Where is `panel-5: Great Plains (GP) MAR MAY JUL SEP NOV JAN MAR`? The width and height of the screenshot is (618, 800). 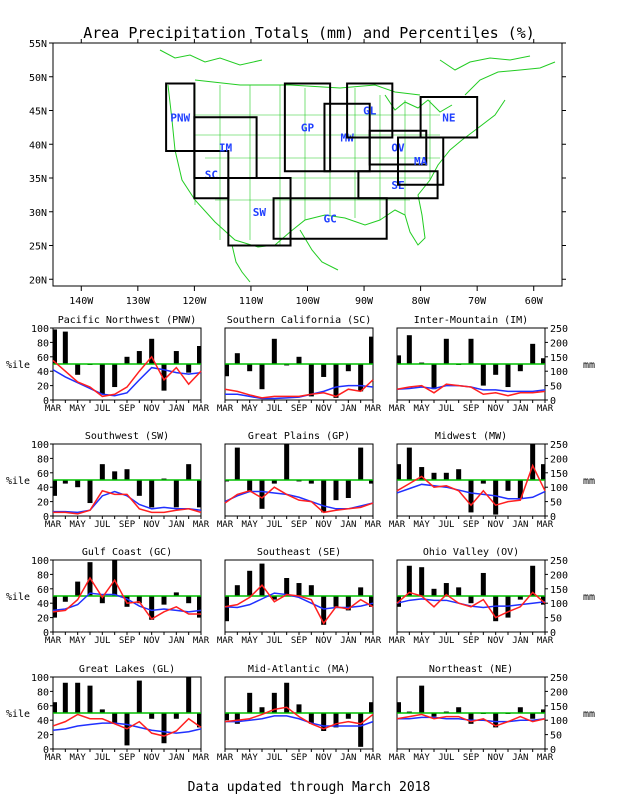 panel-5: Great Plains (GP) MAR MAY JUL SEP NOV JAN MAR is located at coordinates (299, 480).